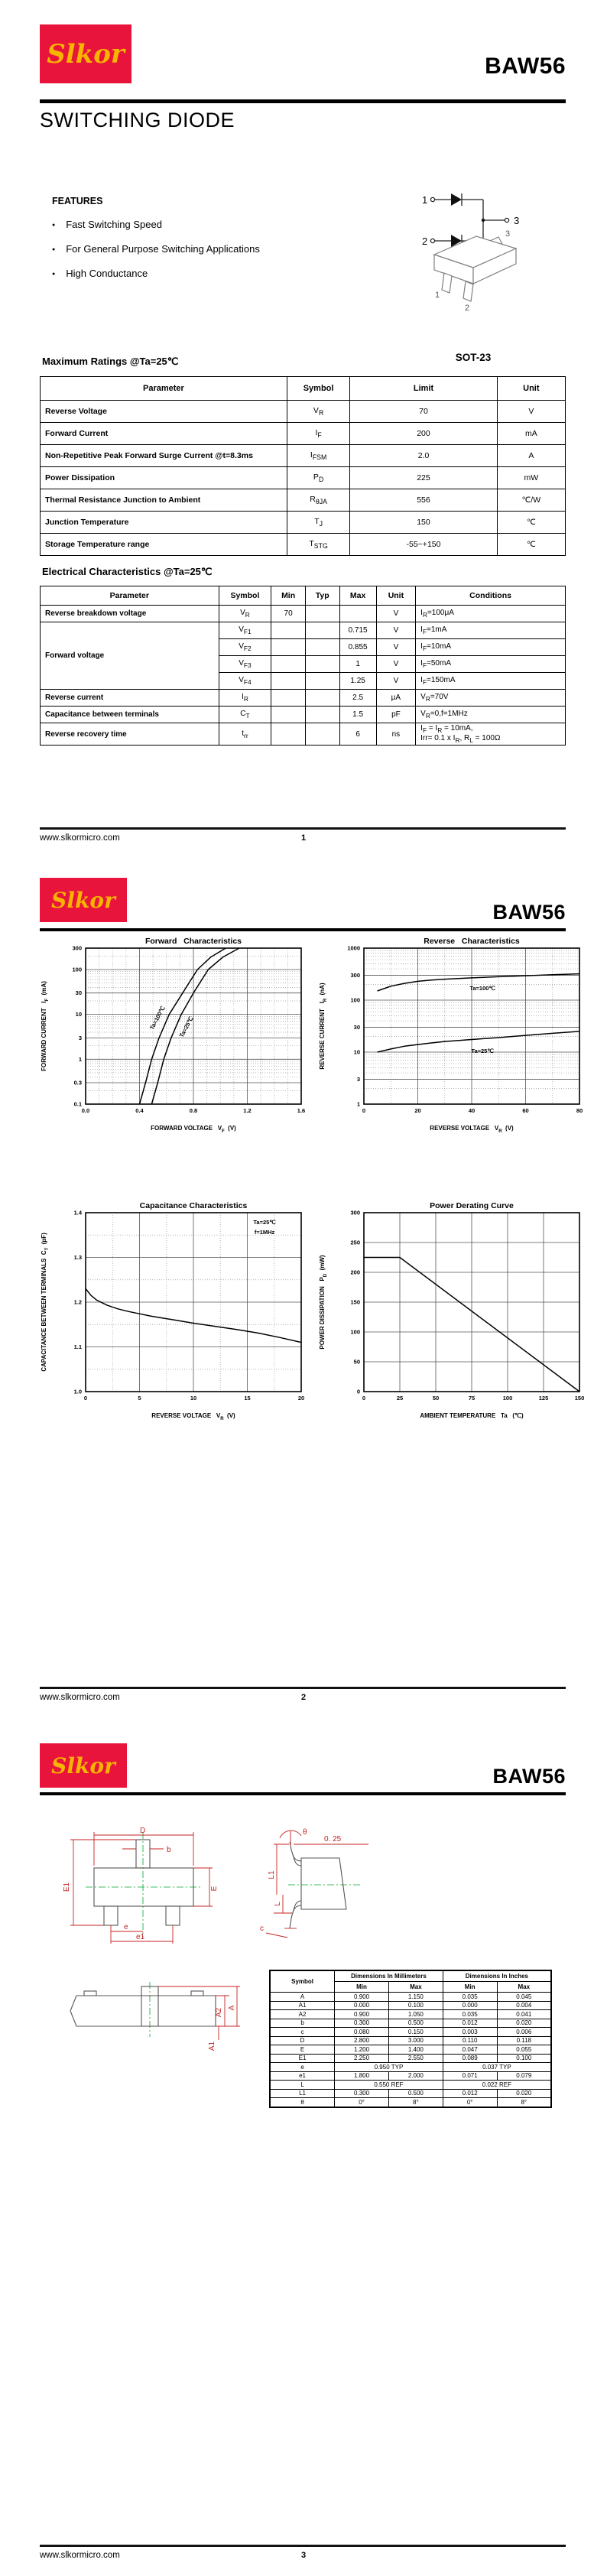 This screenshot has height=2576, width=607. Describe the element at coordinates (524, 2005) in the screenshot. I see `cell: 0.004` at that location.